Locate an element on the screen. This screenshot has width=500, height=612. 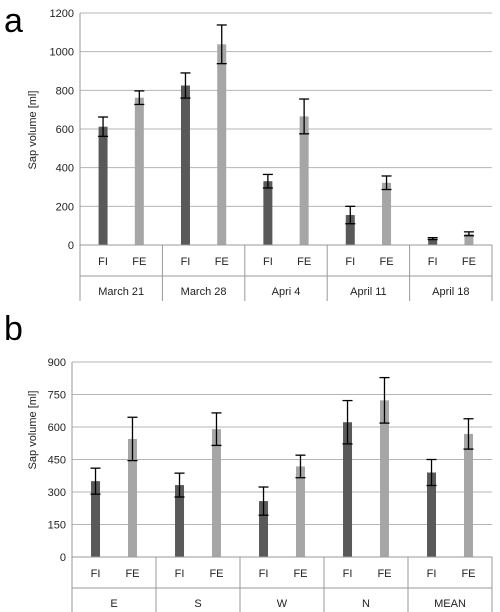
y-tick-label: 1000 is located at coordinates (62, 53).